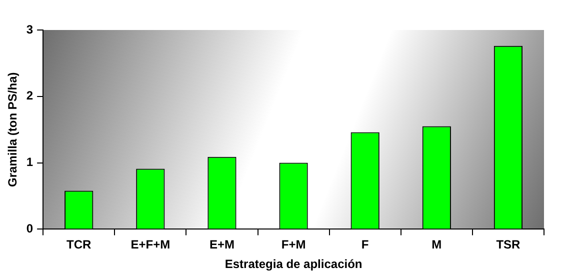 The height and width of the screenshot is (278, 578). I want to click on y-axis-title: Gramilla (ton PS/ha), so click(13, 129).